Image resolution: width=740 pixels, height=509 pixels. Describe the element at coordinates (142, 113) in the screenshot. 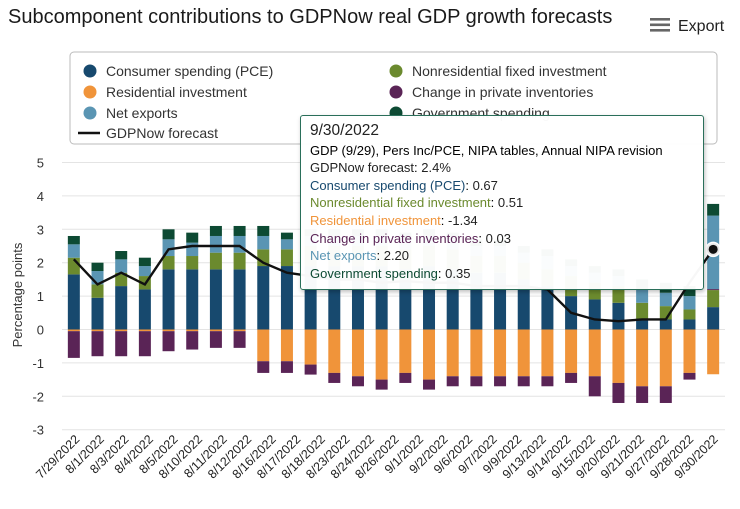

I see `legend-label: Net exports` at that location.